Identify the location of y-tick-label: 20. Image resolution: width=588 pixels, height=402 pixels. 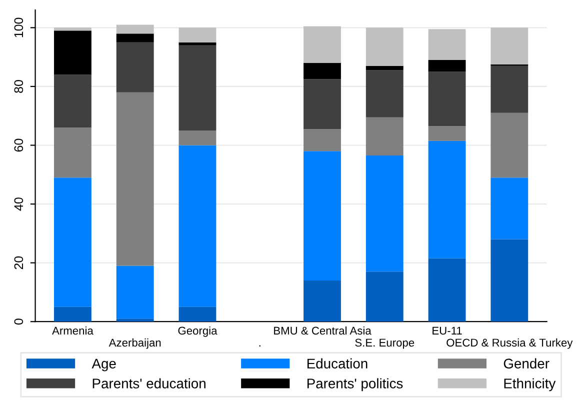
(19, 263).